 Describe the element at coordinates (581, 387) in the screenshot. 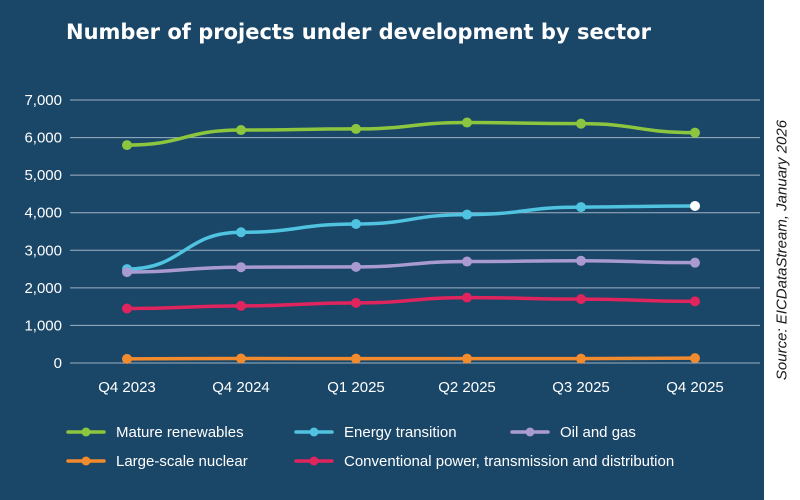

I see `x-tick-label: Q3 2025` at that location.